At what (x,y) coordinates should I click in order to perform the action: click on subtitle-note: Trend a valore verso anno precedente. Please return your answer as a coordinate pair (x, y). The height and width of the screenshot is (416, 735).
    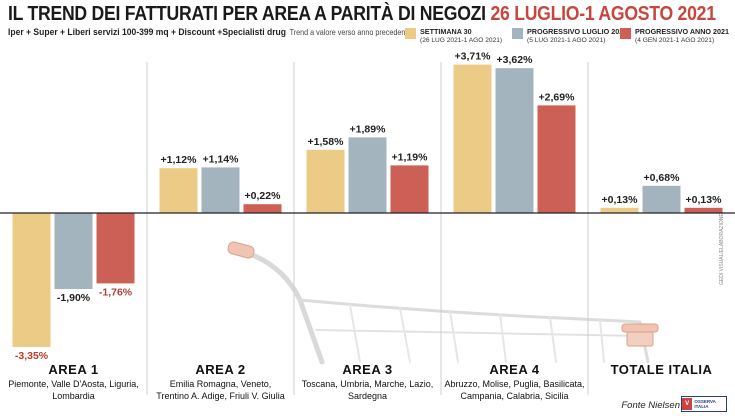
    Looking at the image, I should click on (350, 32).